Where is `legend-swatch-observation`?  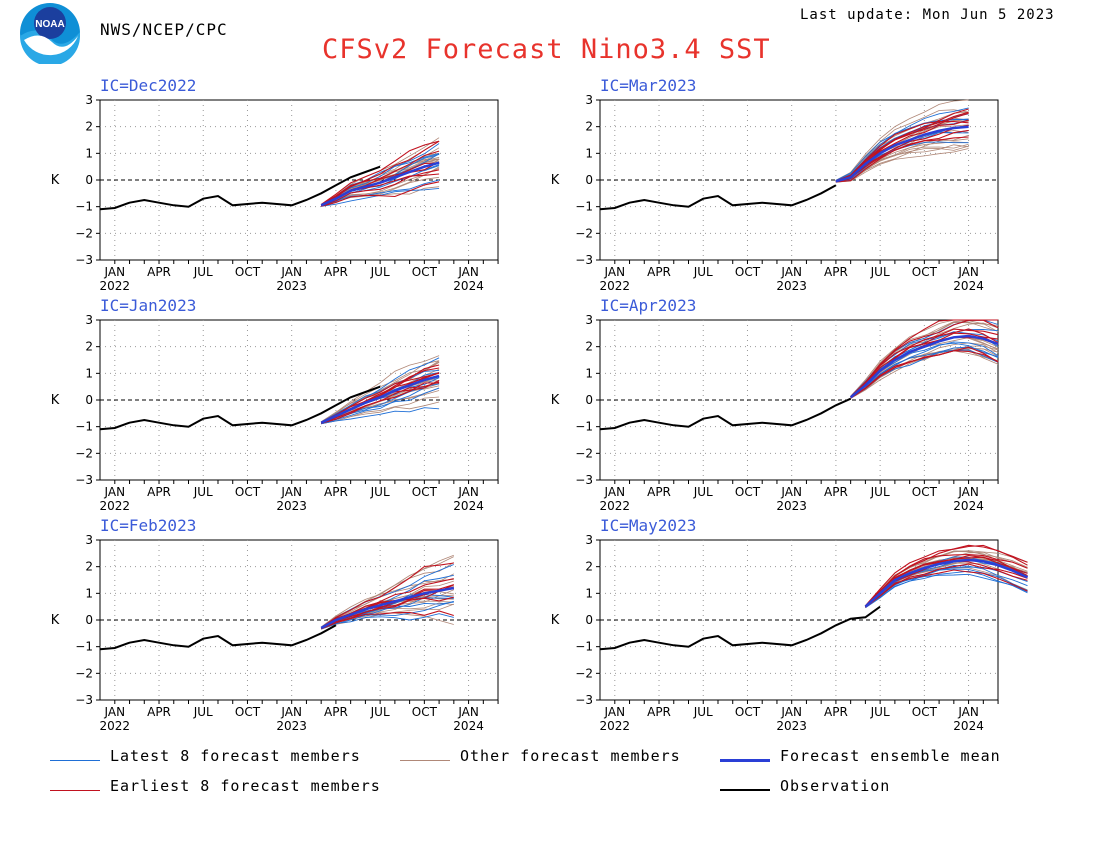
legend-swatch-observation is located at coordinates (745, 790).